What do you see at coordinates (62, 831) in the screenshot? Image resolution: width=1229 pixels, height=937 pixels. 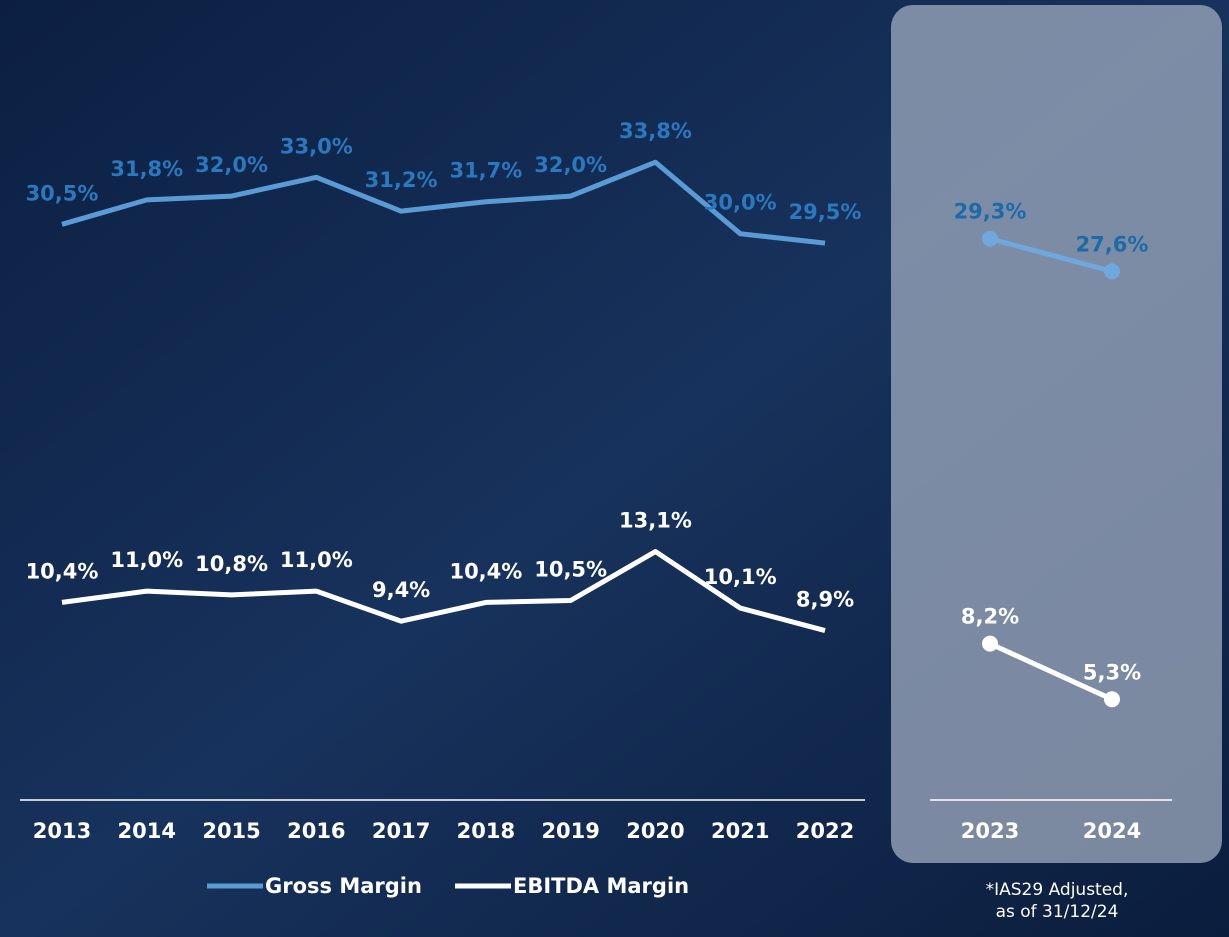 I see `x-tick-label: 2013` at bounding box center [62, 831].